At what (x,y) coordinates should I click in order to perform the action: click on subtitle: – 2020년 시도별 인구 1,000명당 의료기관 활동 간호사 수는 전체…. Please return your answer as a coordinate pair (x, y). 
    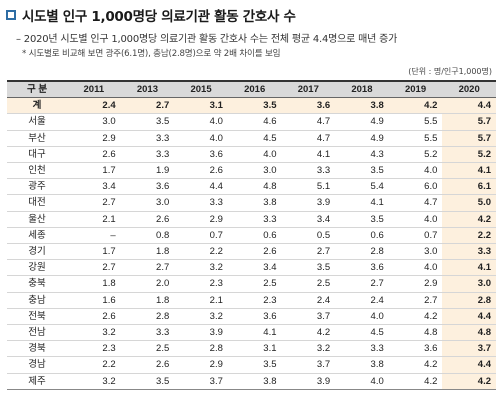
    Looking at the image, I should click on (207, 39).